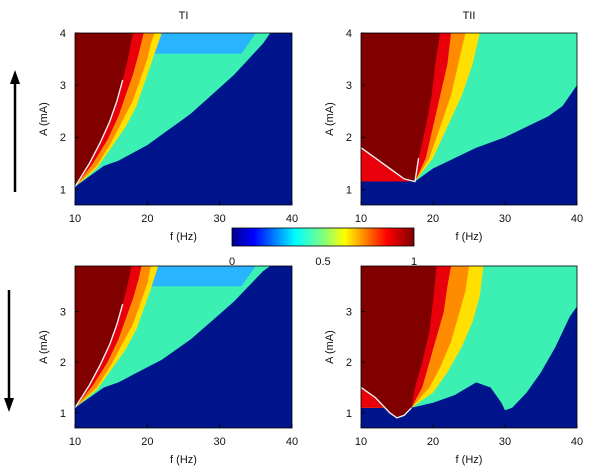 The height and width of the screenshot is (474, 590). I want to click on panel-title: TII, so click(469, 16).